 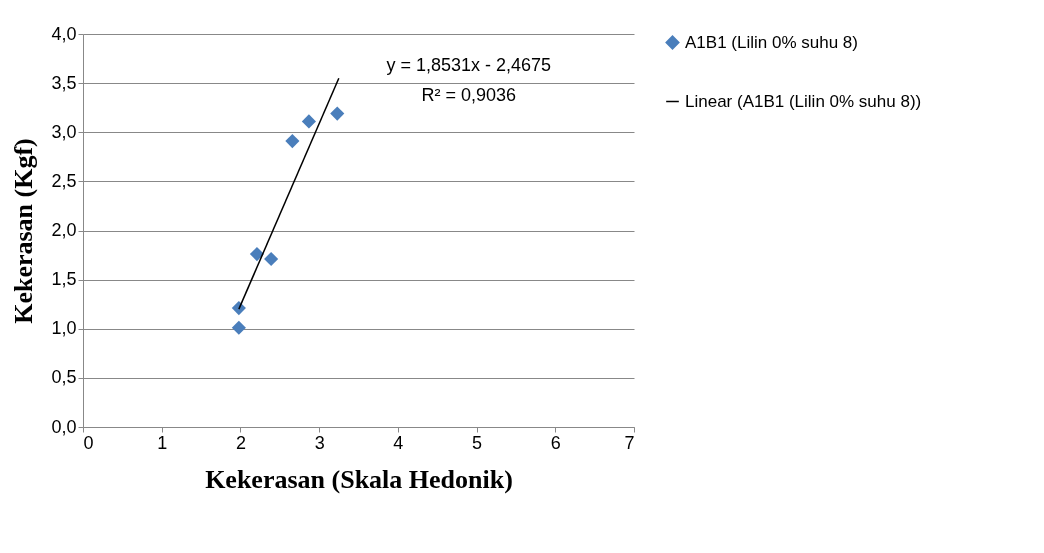 What do you see at coordinates (555, 442) in the screenshot?
I see `x-tick-label: 6` at bounding box center [555, 442].